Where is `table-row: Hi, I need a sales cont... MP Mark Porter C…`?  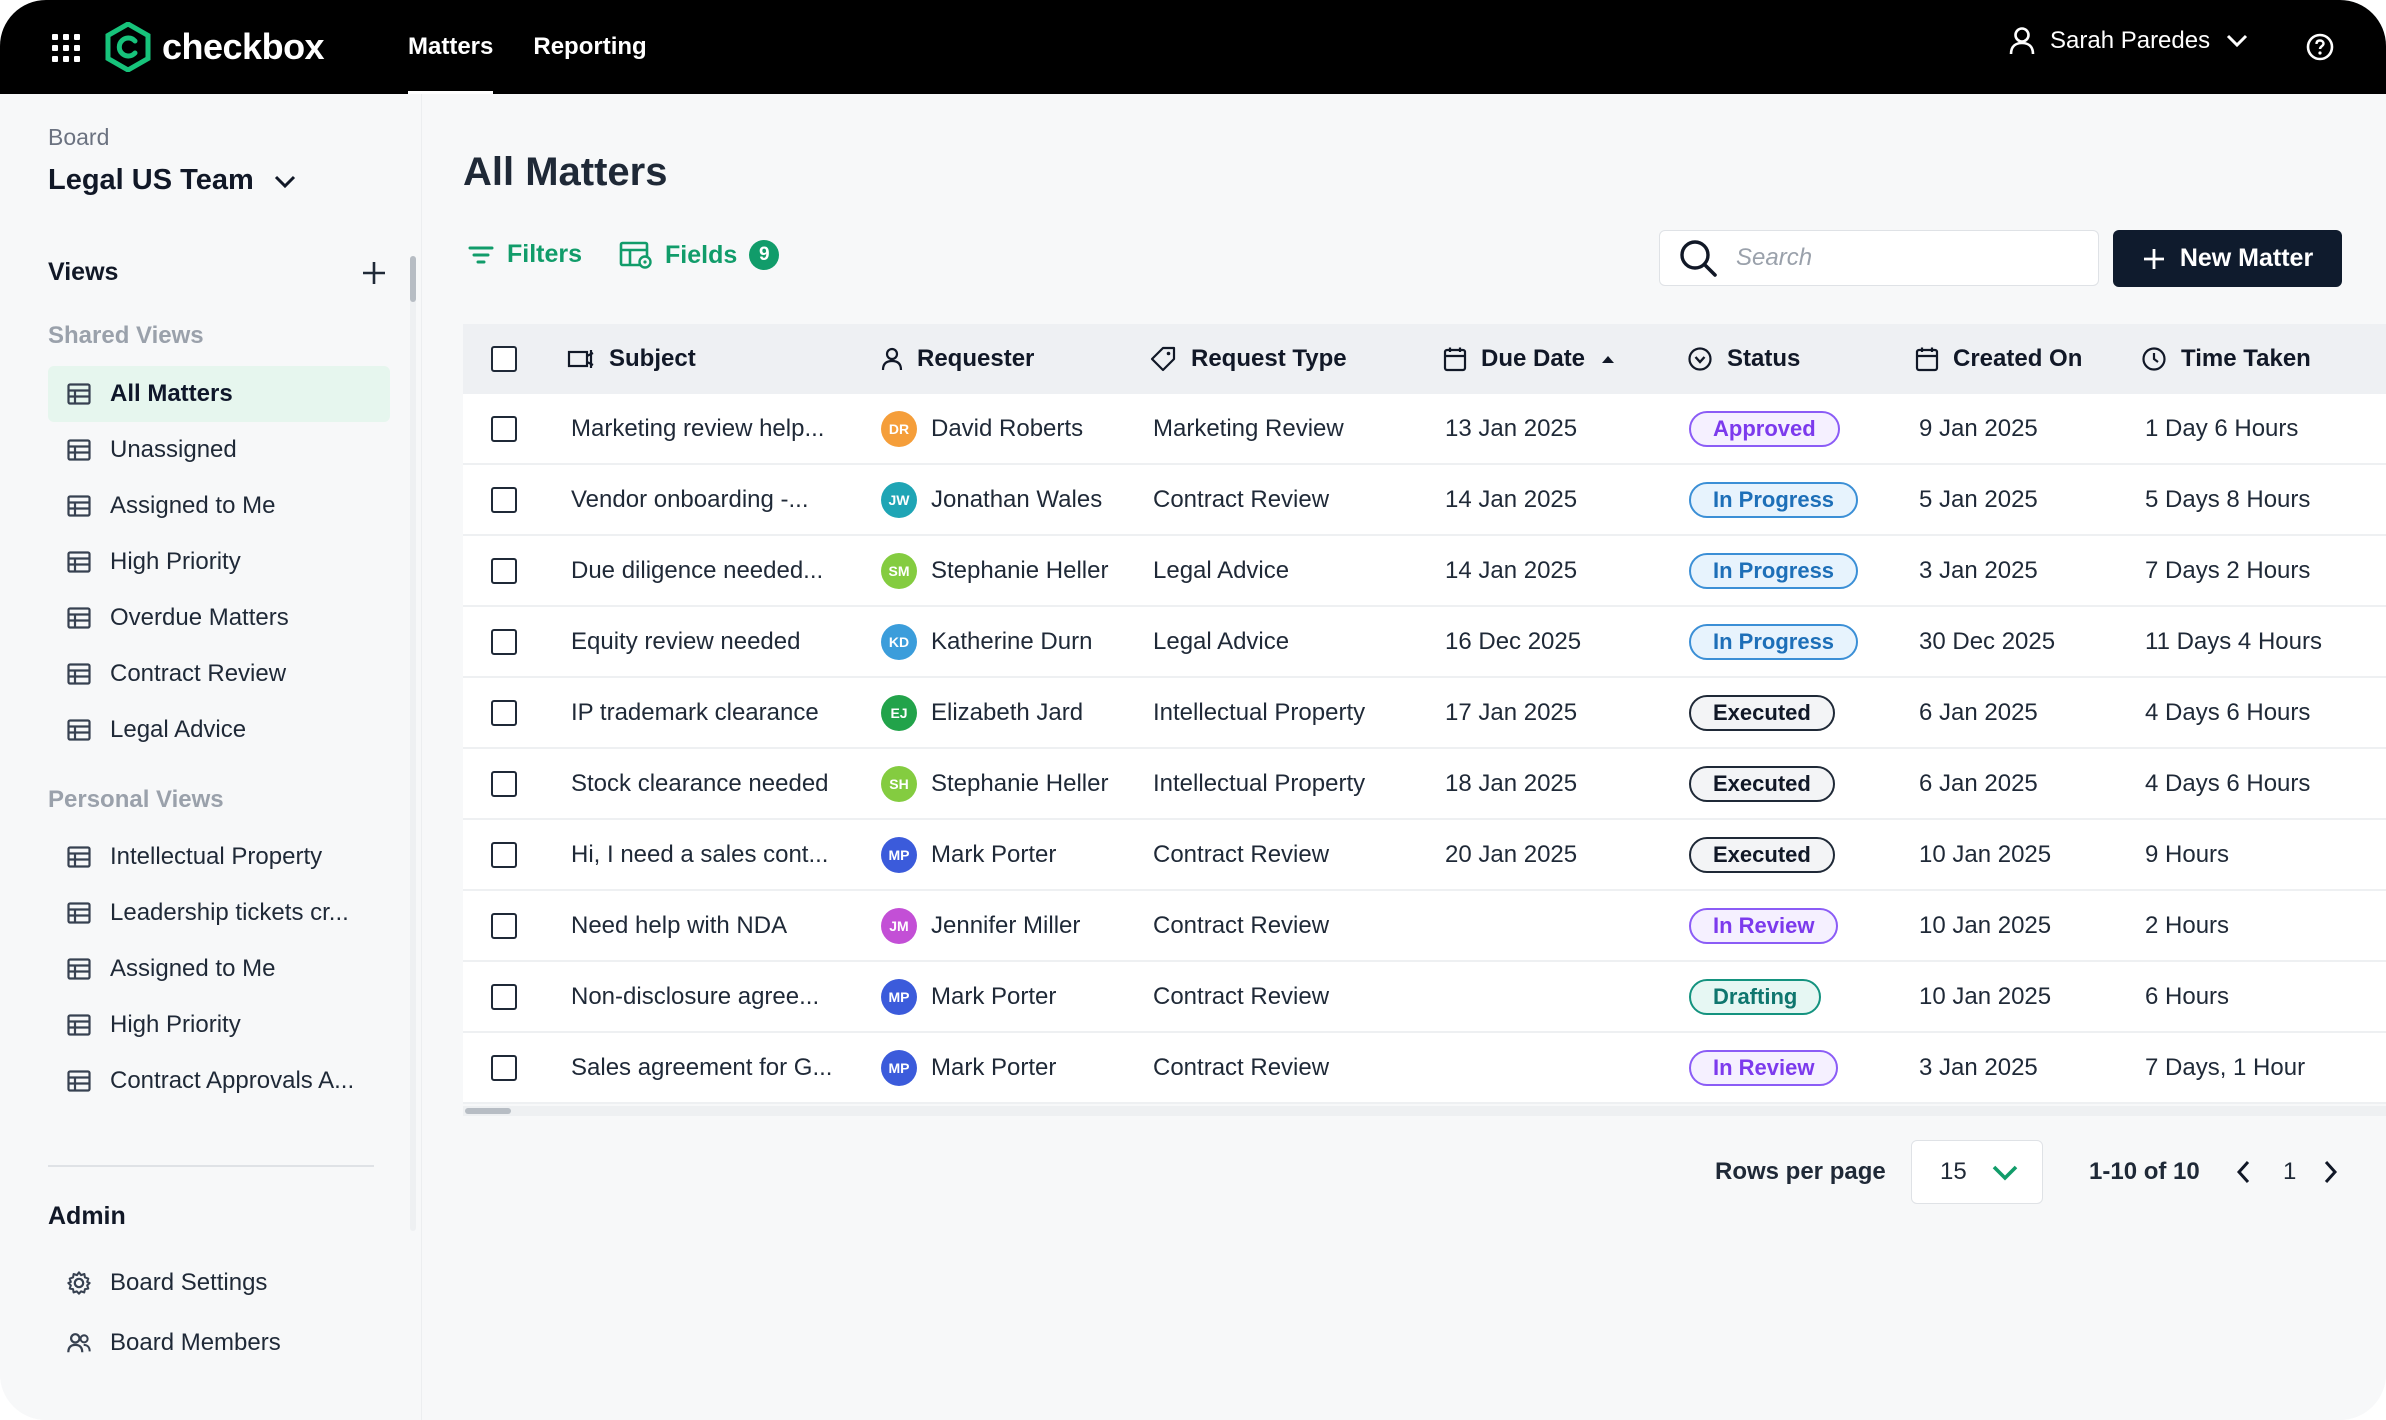 table-row: Hi, I need a sales cont... MP Mark Porter C… is located at coordinates (1424, 855).